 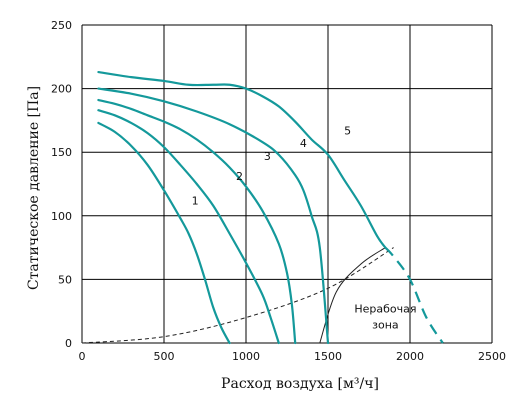 What do you see at coordinates (267, 156) in the screenshot?
I see `curve-label-3: 3` at bounding box center [267, 156].